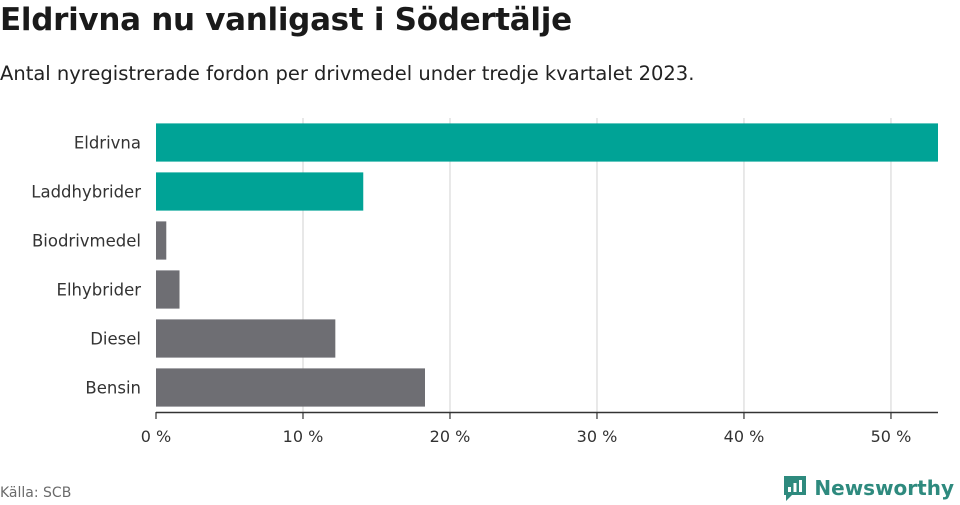  I want to click on brand-logo: Newsworthy, so click(868, 488).